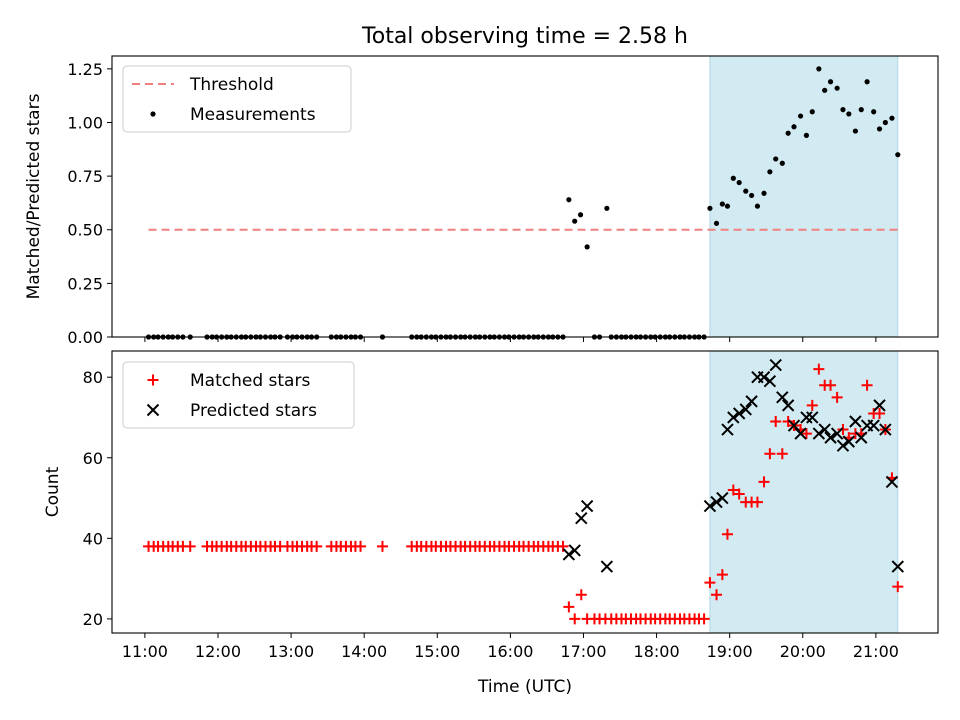  Describe the element at coordinates (437, 651) in the screenshot. I see `x-tick-label: 15:00` at that location.